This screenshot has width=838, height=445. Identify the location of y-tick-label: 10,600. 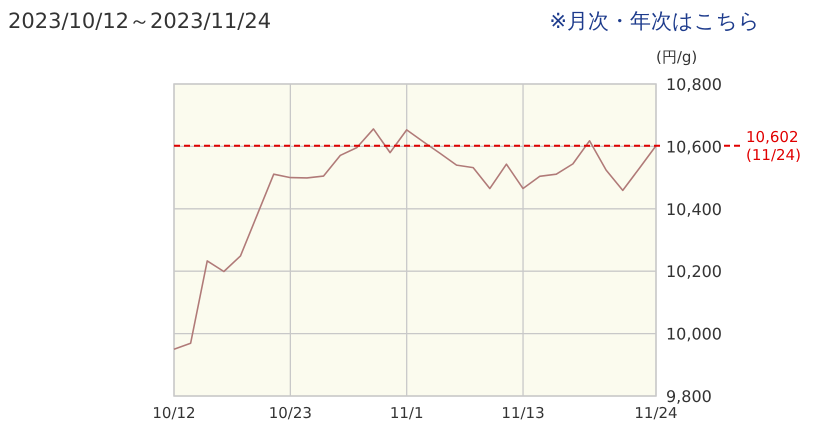
(694, 146).